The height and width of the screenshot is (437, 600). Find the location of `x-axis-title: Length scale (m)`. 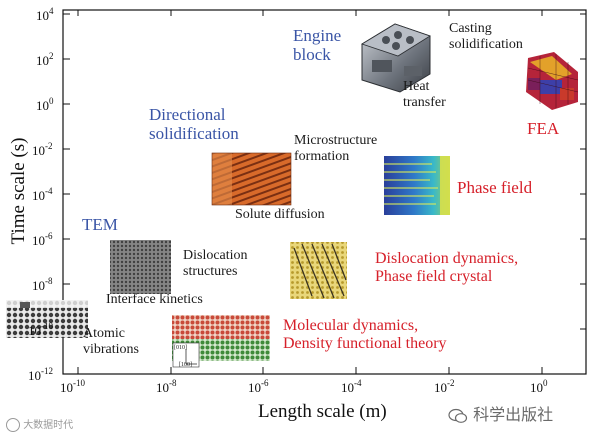

x-axis-title: Length scale (m) is located at coordinates (322, 411).